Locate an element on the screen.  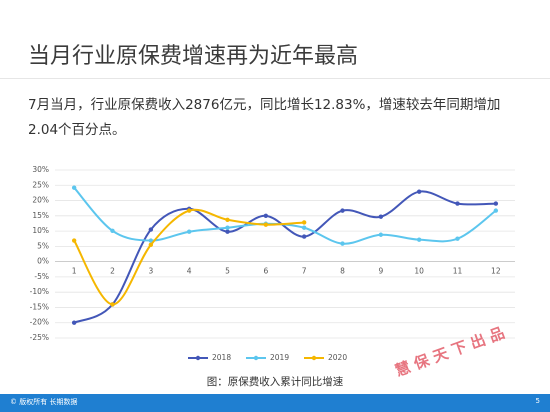
x-tick-label: 8 is located at coordinates (342, 271).